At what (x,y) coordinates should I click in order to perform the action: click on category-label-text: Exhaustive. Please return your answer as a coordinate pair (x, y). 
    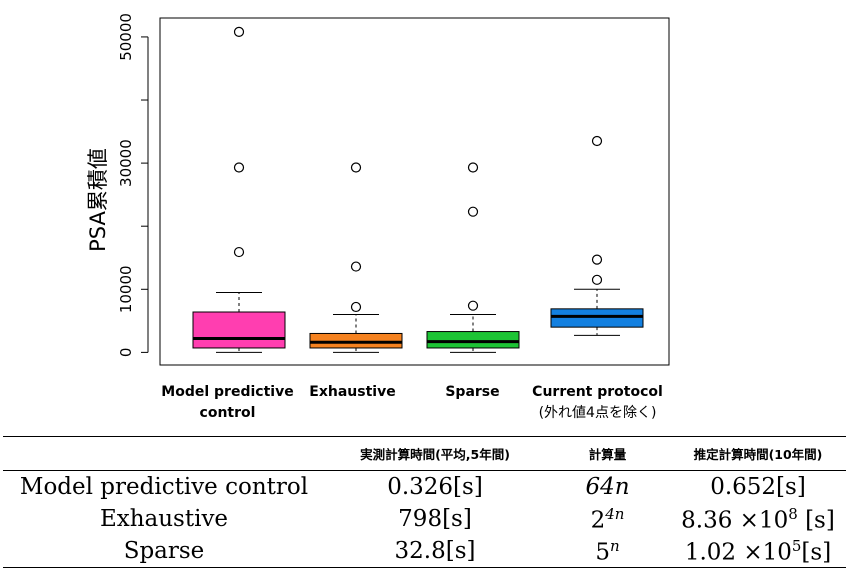
    Looking at the image, I should click on (352, 392).